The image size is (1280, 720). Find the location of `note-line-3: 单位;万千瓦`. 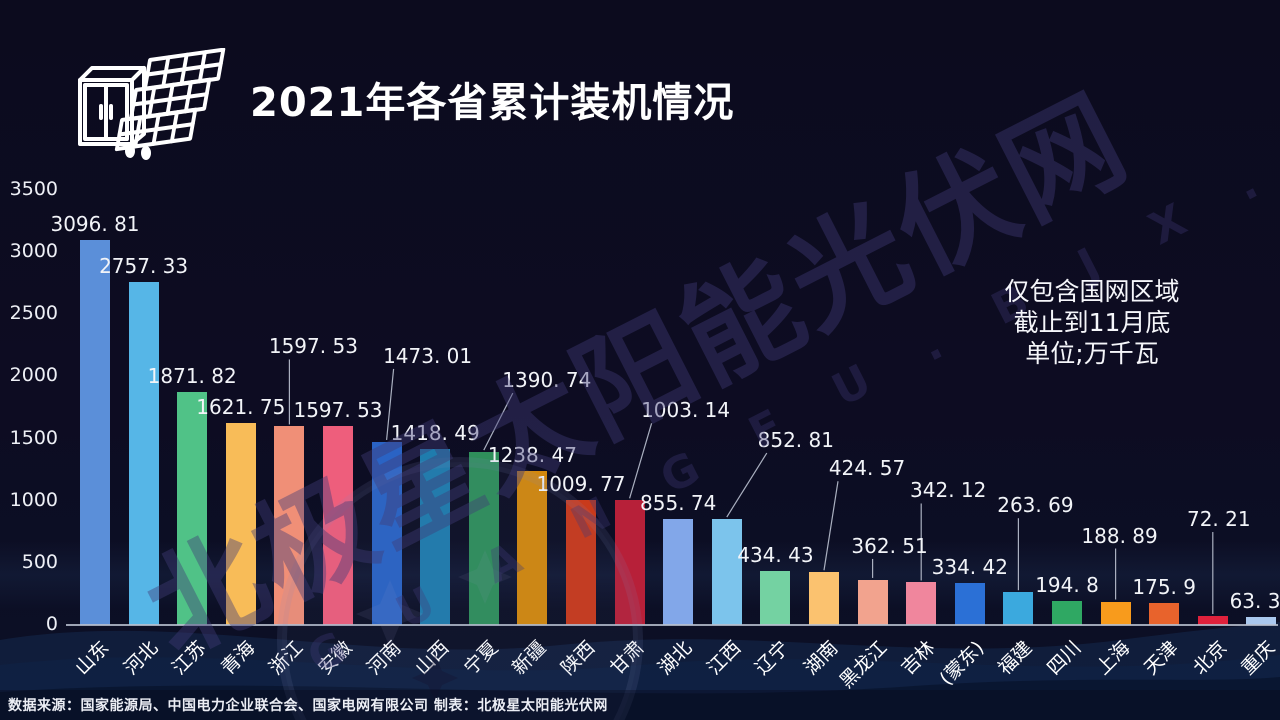

note-line-3: 单位;万千瓦 is located at coordinates (1092, 353).